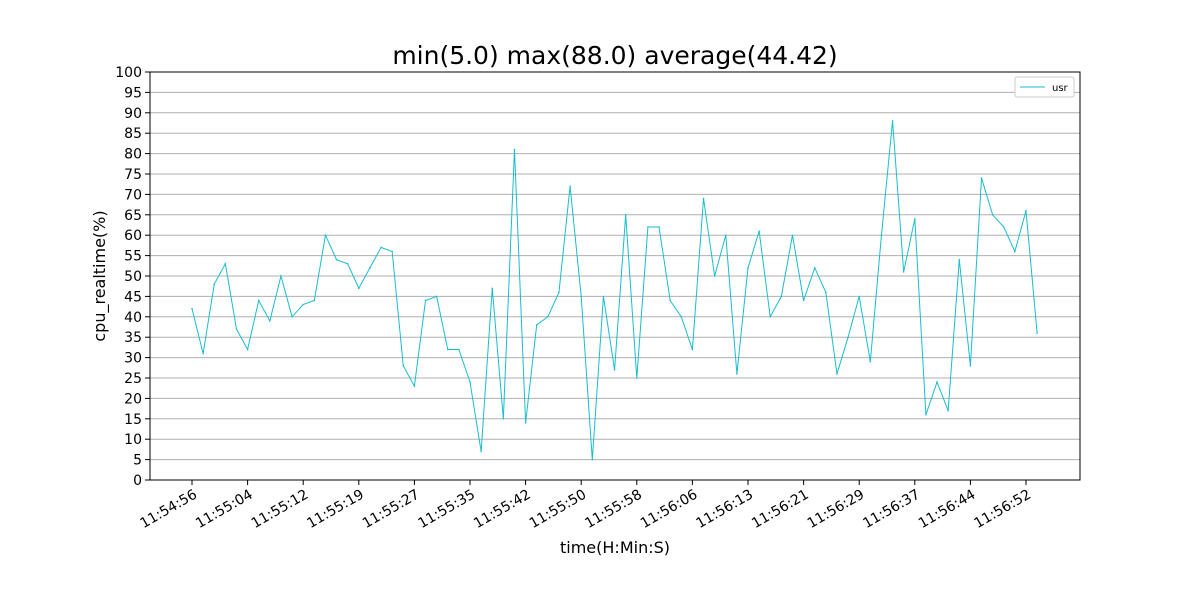 Image resolution: width=1200 pixels, height=600 pixels. What do you see at coordinates (1044, 87) in the screenshot?
I see `legend: usr` at bounding box center [1044, 87].